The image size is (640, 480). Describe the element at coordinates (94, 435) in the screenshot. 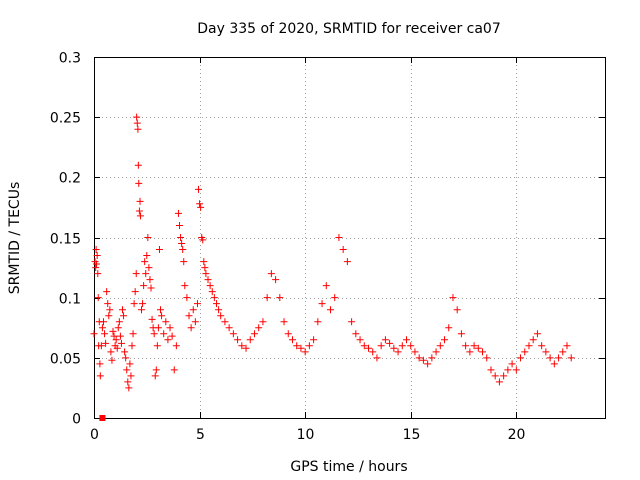

I see `x-tick-label: 0` at that location.